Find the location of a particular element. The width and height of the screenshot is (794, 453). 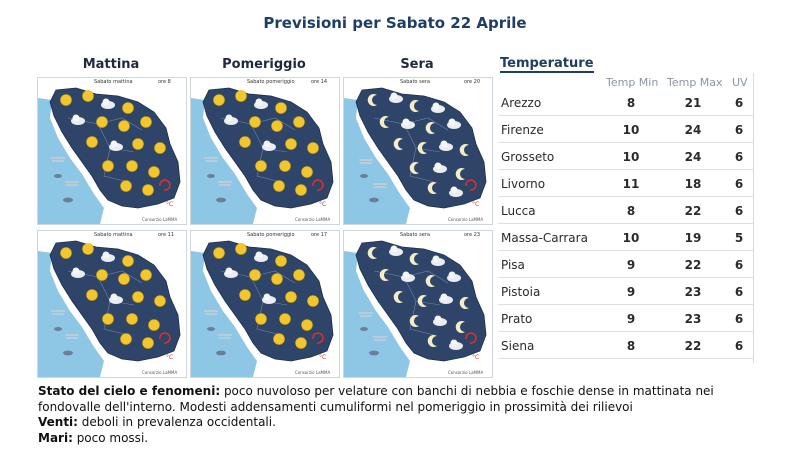

map-hour: ore 11 is located at coordinates (166, 235).